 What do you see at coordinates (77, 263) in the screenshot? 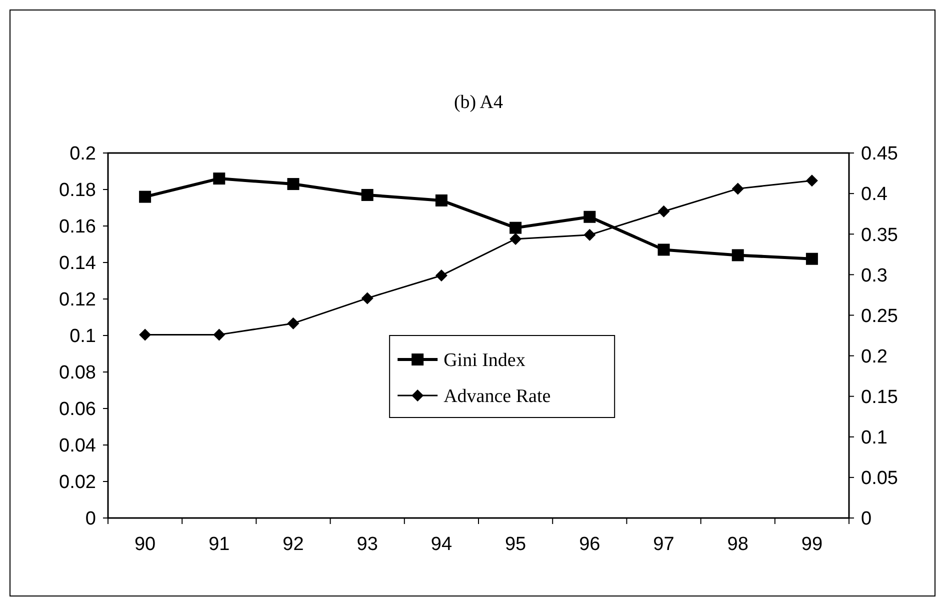
I see `y-tick-label: 0.14` at bounding box center [77, 263].